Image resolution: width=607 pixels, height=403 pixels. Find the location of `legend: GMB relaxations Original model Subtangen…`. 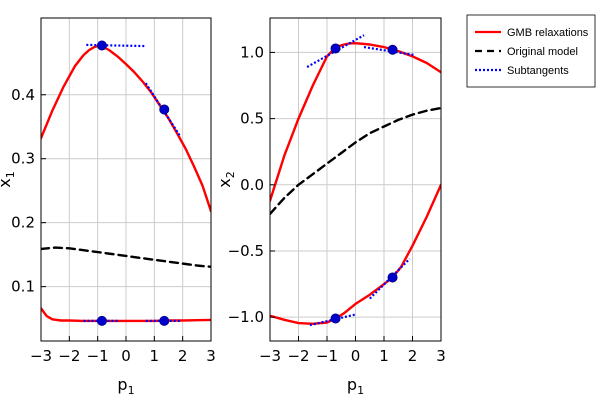

legend: GMB relaxations Original model Subtangen… is located at coordinates (531, 51).